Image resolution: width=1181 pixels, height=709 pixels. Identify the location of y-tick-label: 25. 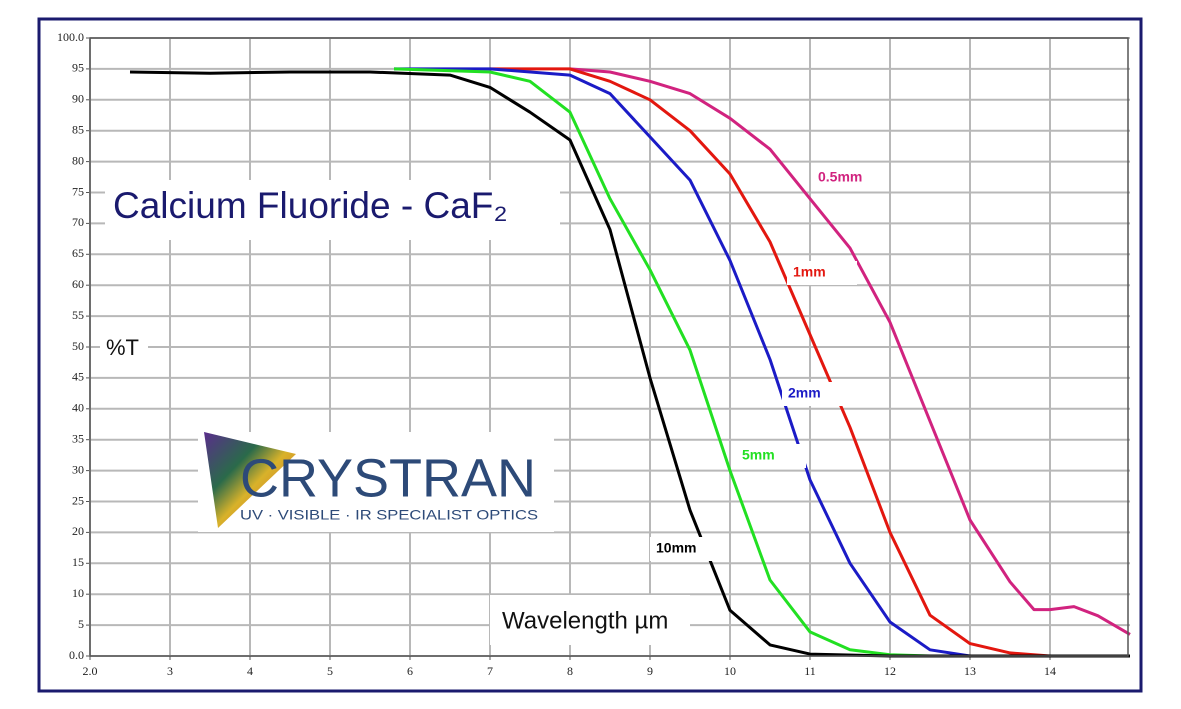
(78, 500).